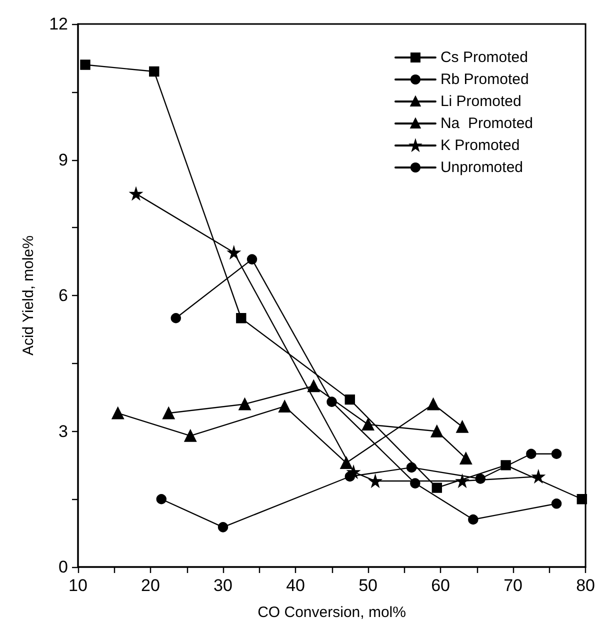 The image size is (598, 632). Describe the element at coordinates (481, 101) in the screenshot. I see `legend-label: Li Promoted` at that location.